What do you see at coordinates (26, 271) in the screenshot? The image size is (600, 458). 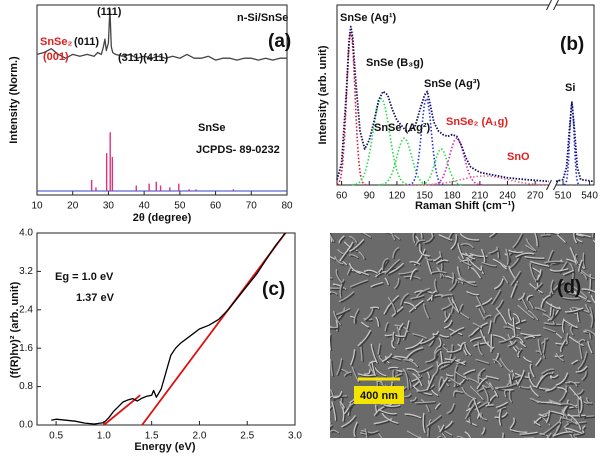 I see `y-tick-label: 3.2` at bounding box center [26, 271].